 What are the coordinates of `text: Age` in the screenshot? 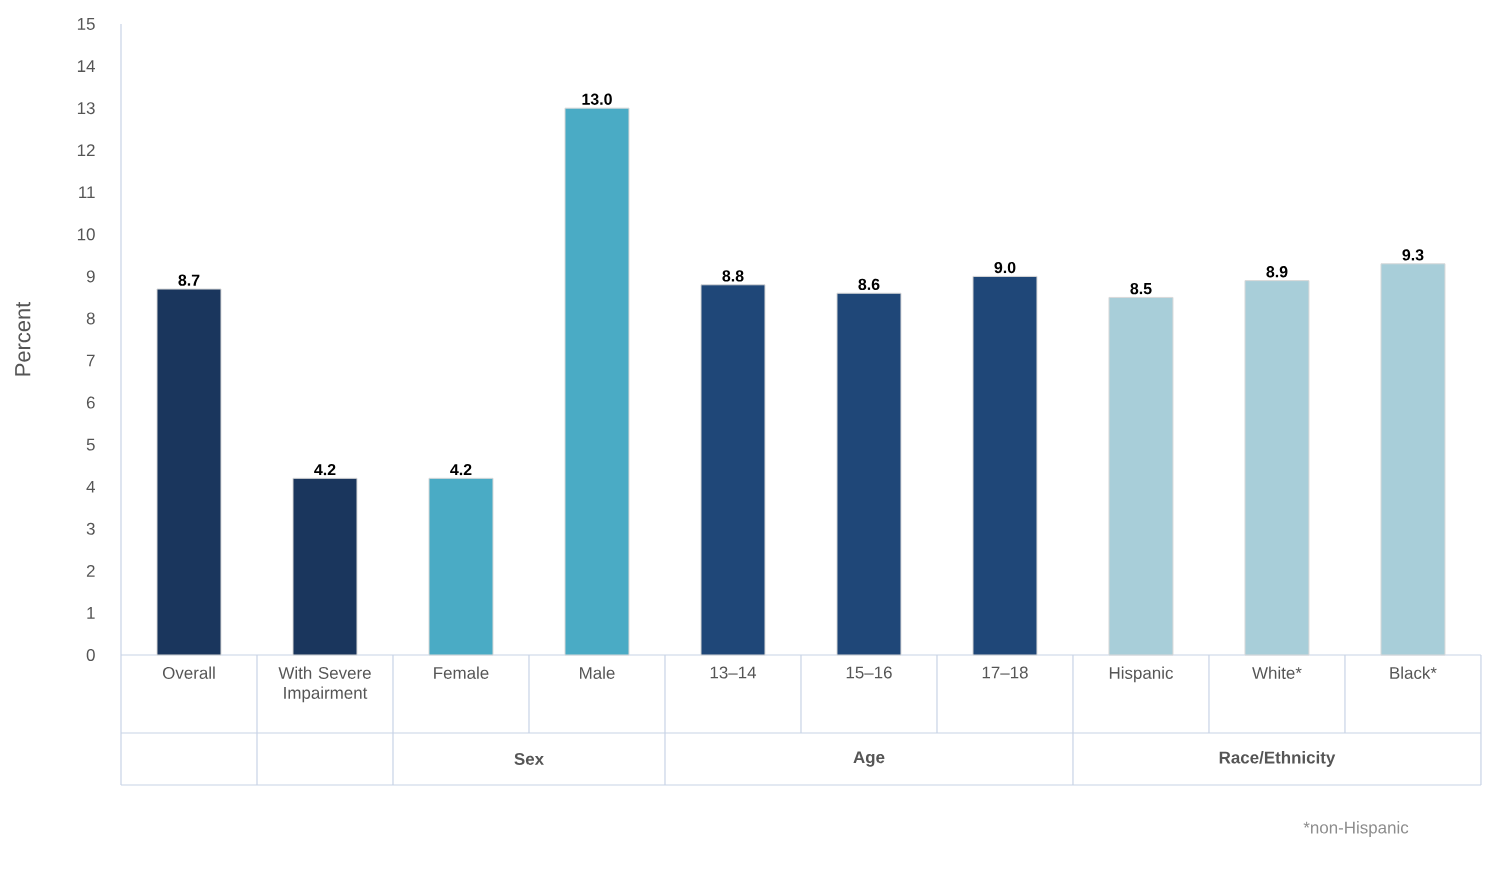 It's located at (869, 759).